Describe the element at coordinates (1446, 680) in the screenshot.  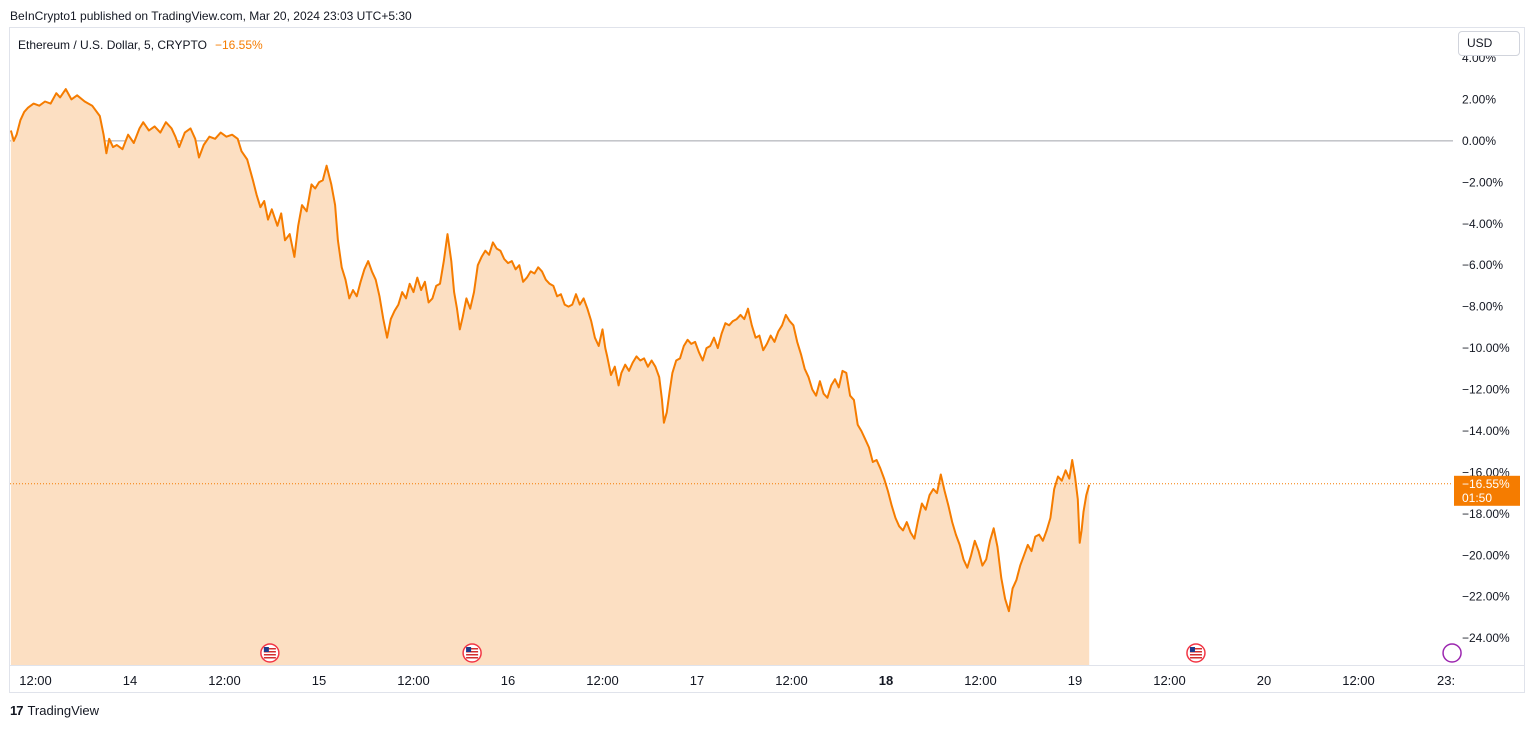
I see `x-tick-label: 23:` at that location.